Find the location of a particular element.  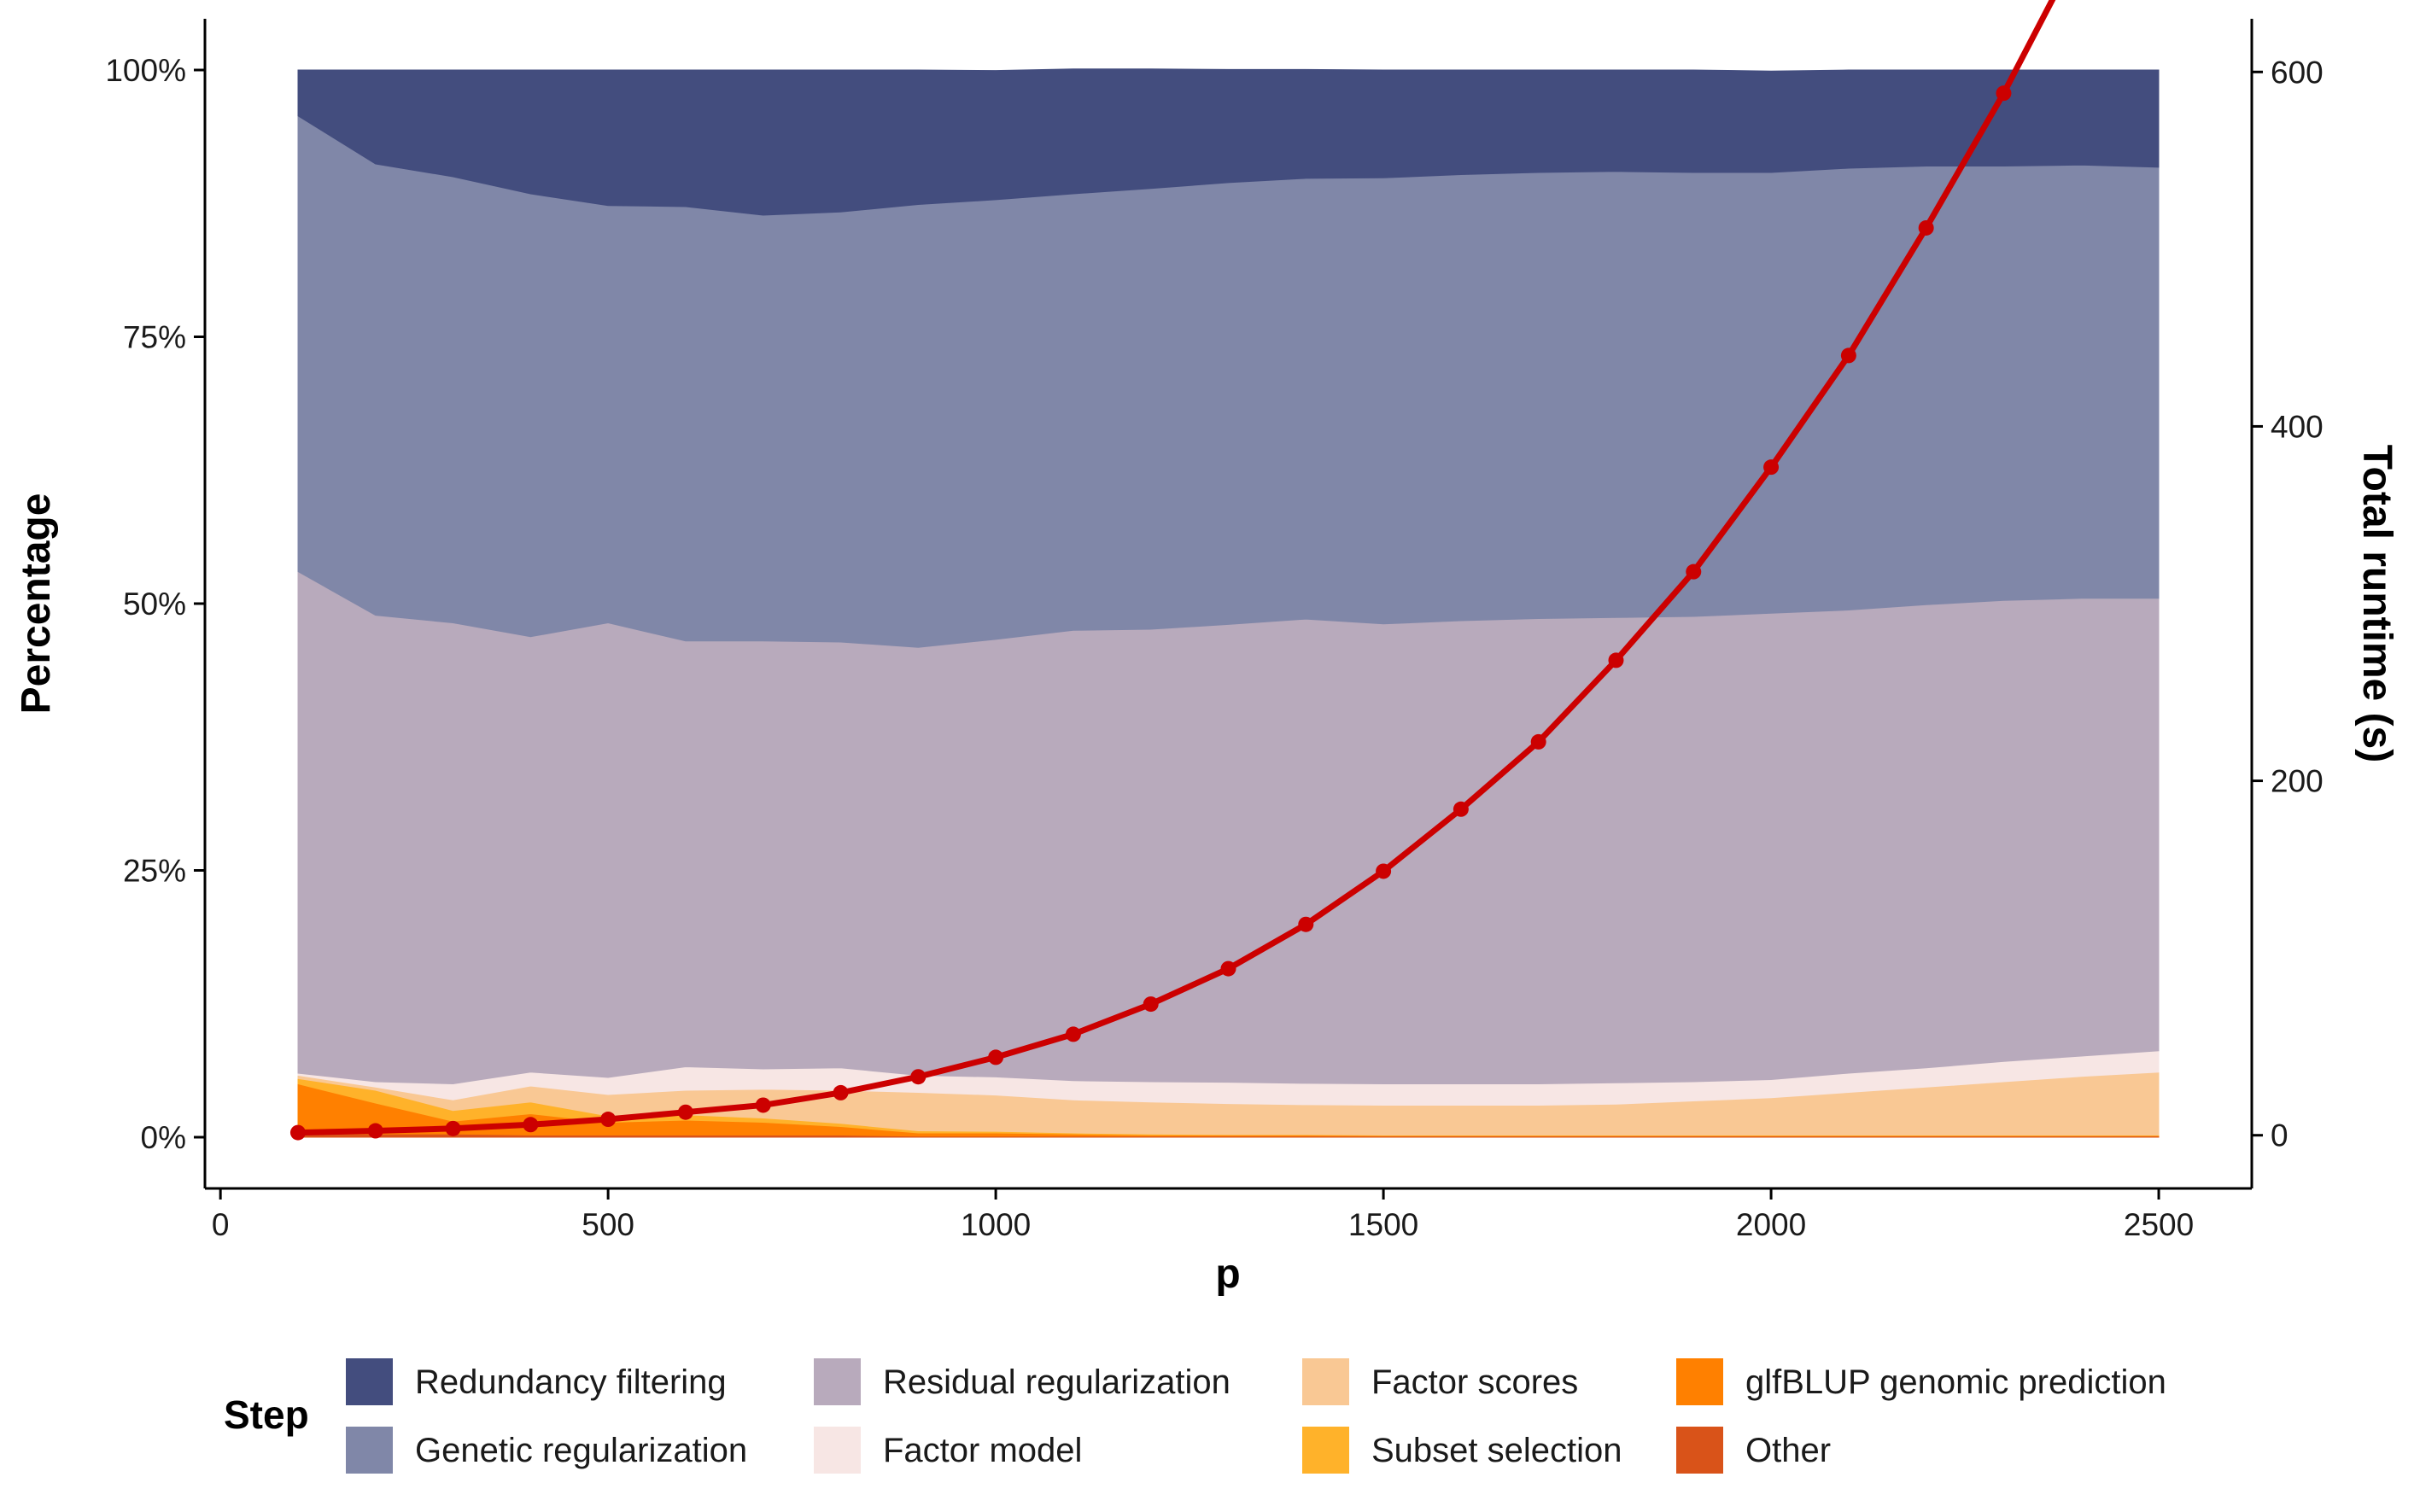

y-tick-label: 50% is located at coordinates (154, 604).